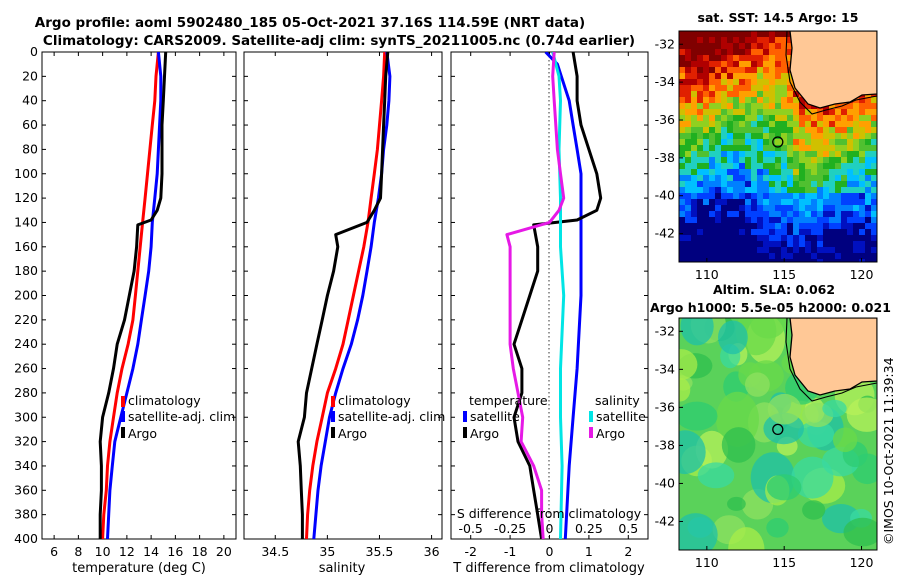 The image size is (900, 584). Describe the element at coordinates (470, 551) in the screenshot. I see `x-tick-label: -2` at that location.